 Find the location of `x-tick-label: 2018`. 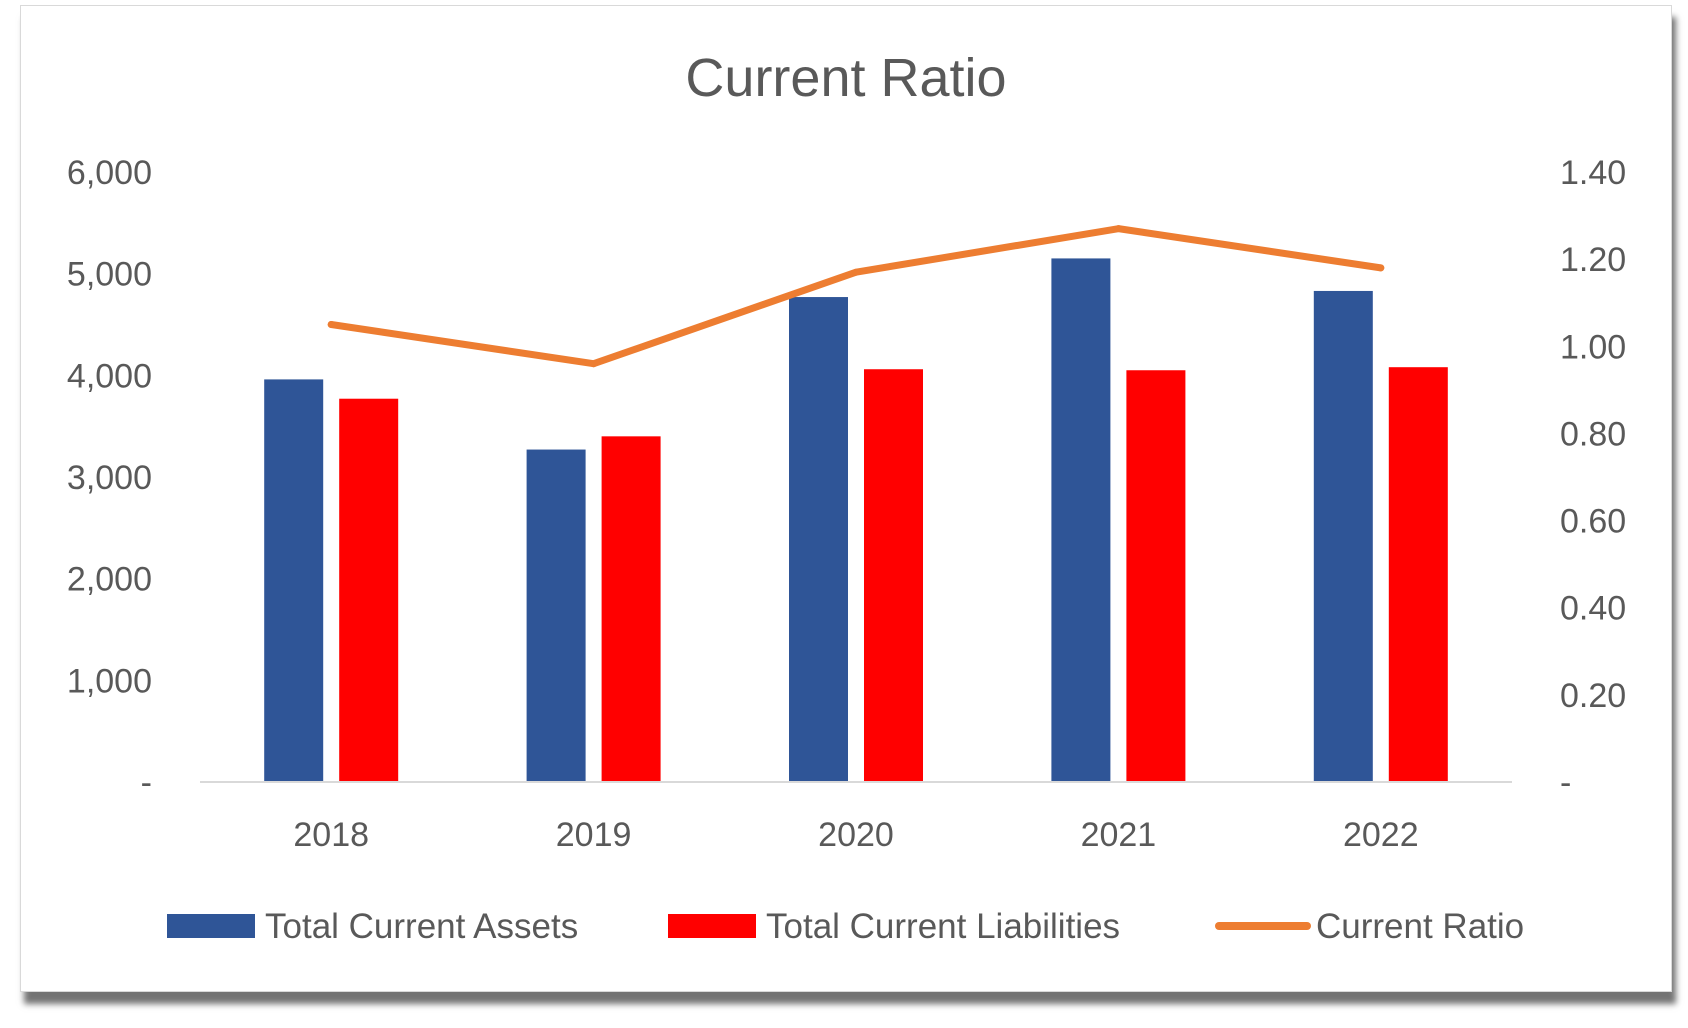

x-tick-label: 2018 is located at coordinates (331, 835).